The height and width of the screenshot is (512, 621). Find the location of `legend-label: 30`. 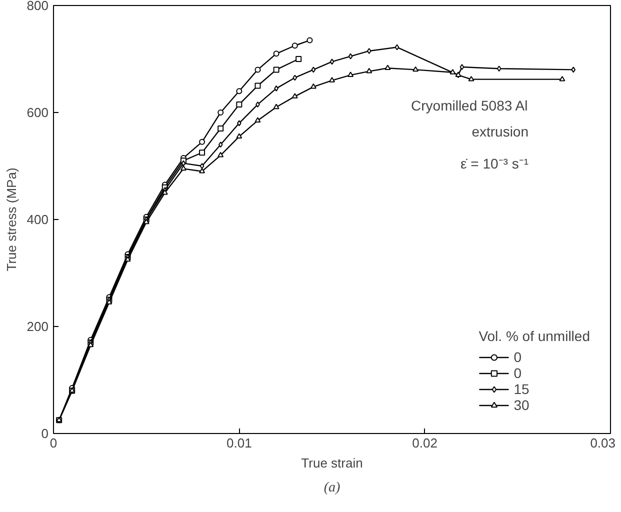

legend-label: 30 is located at coordinates (522, 405).